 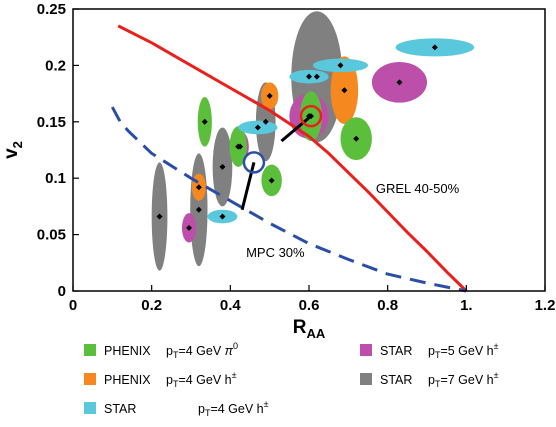 I want to click on y-tick-label: 0.1, so click(x=55, y=178).